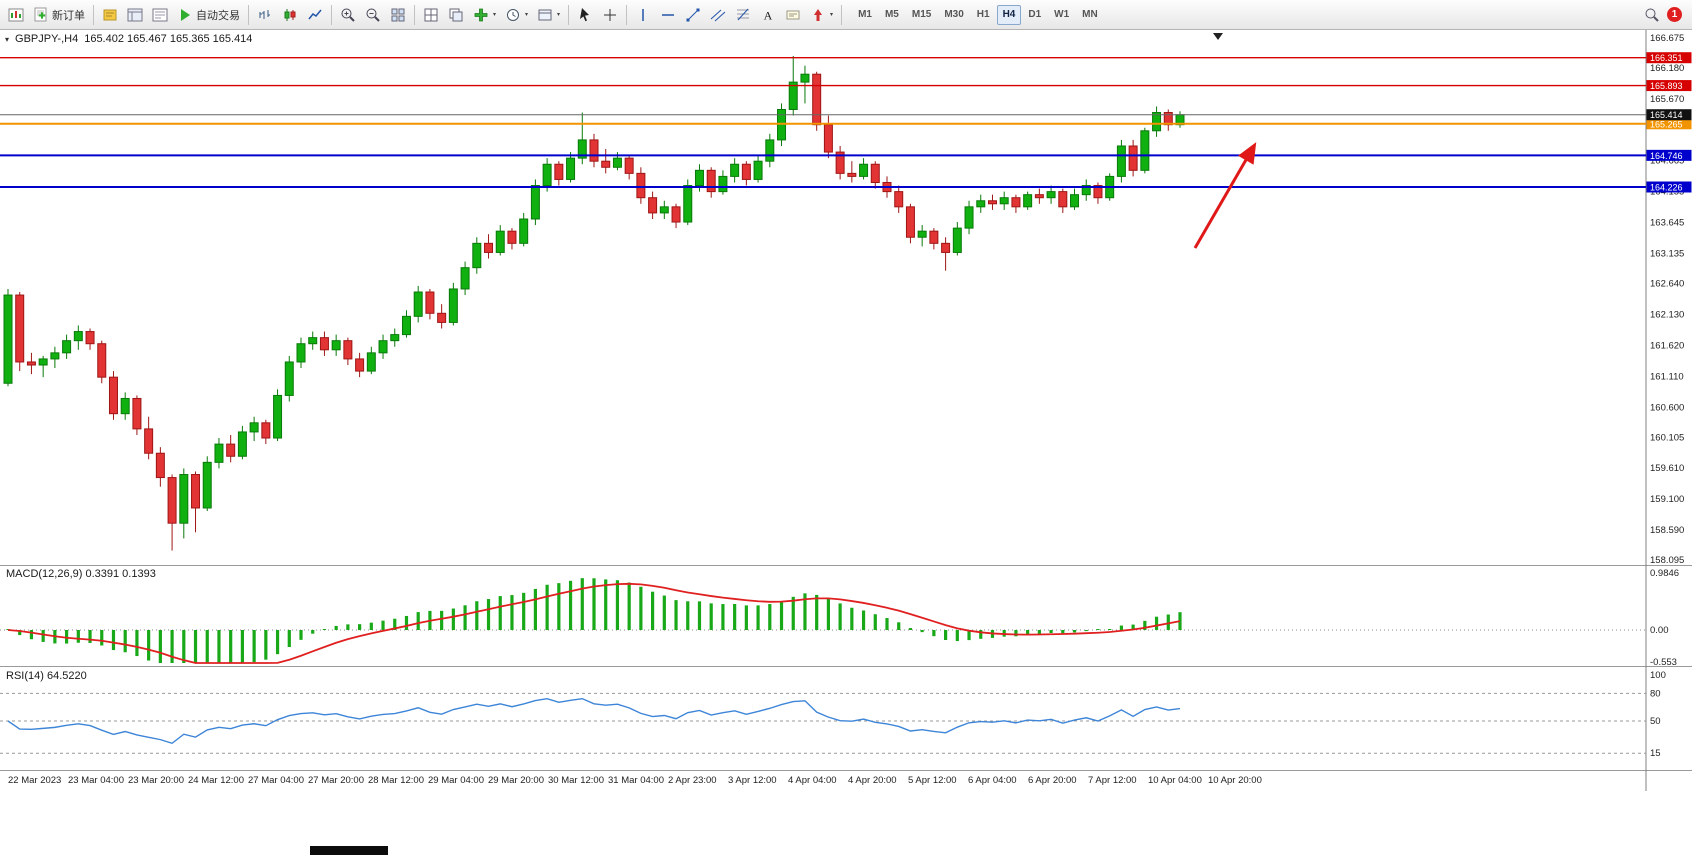 This screenshot has width=1692, height=855. Describe the element at coordinates (484, 15) in the screenshot. I see `indicators-button: ▾` at that location.